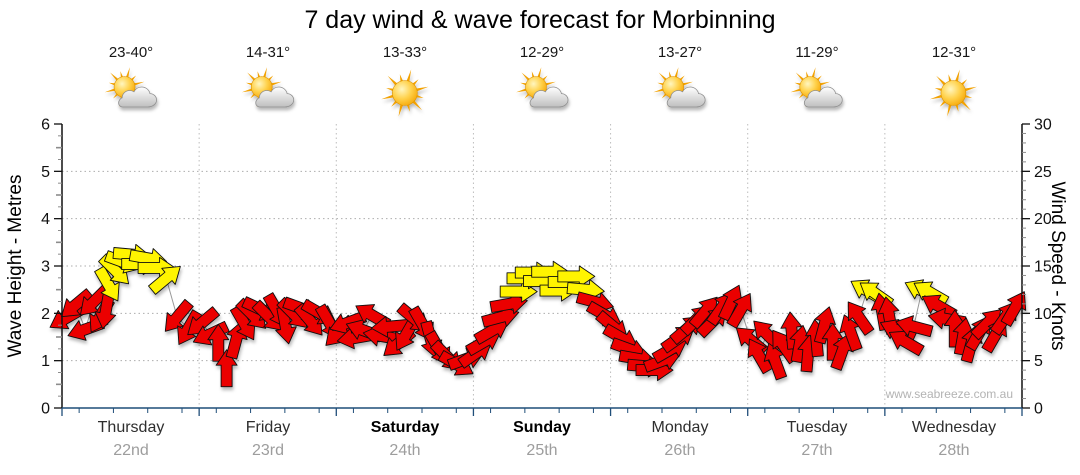  What do you see at coordinates (817, 52) in the screenshot?
I see `temperature-range: 11-29°` at bounding box center [817, 52].